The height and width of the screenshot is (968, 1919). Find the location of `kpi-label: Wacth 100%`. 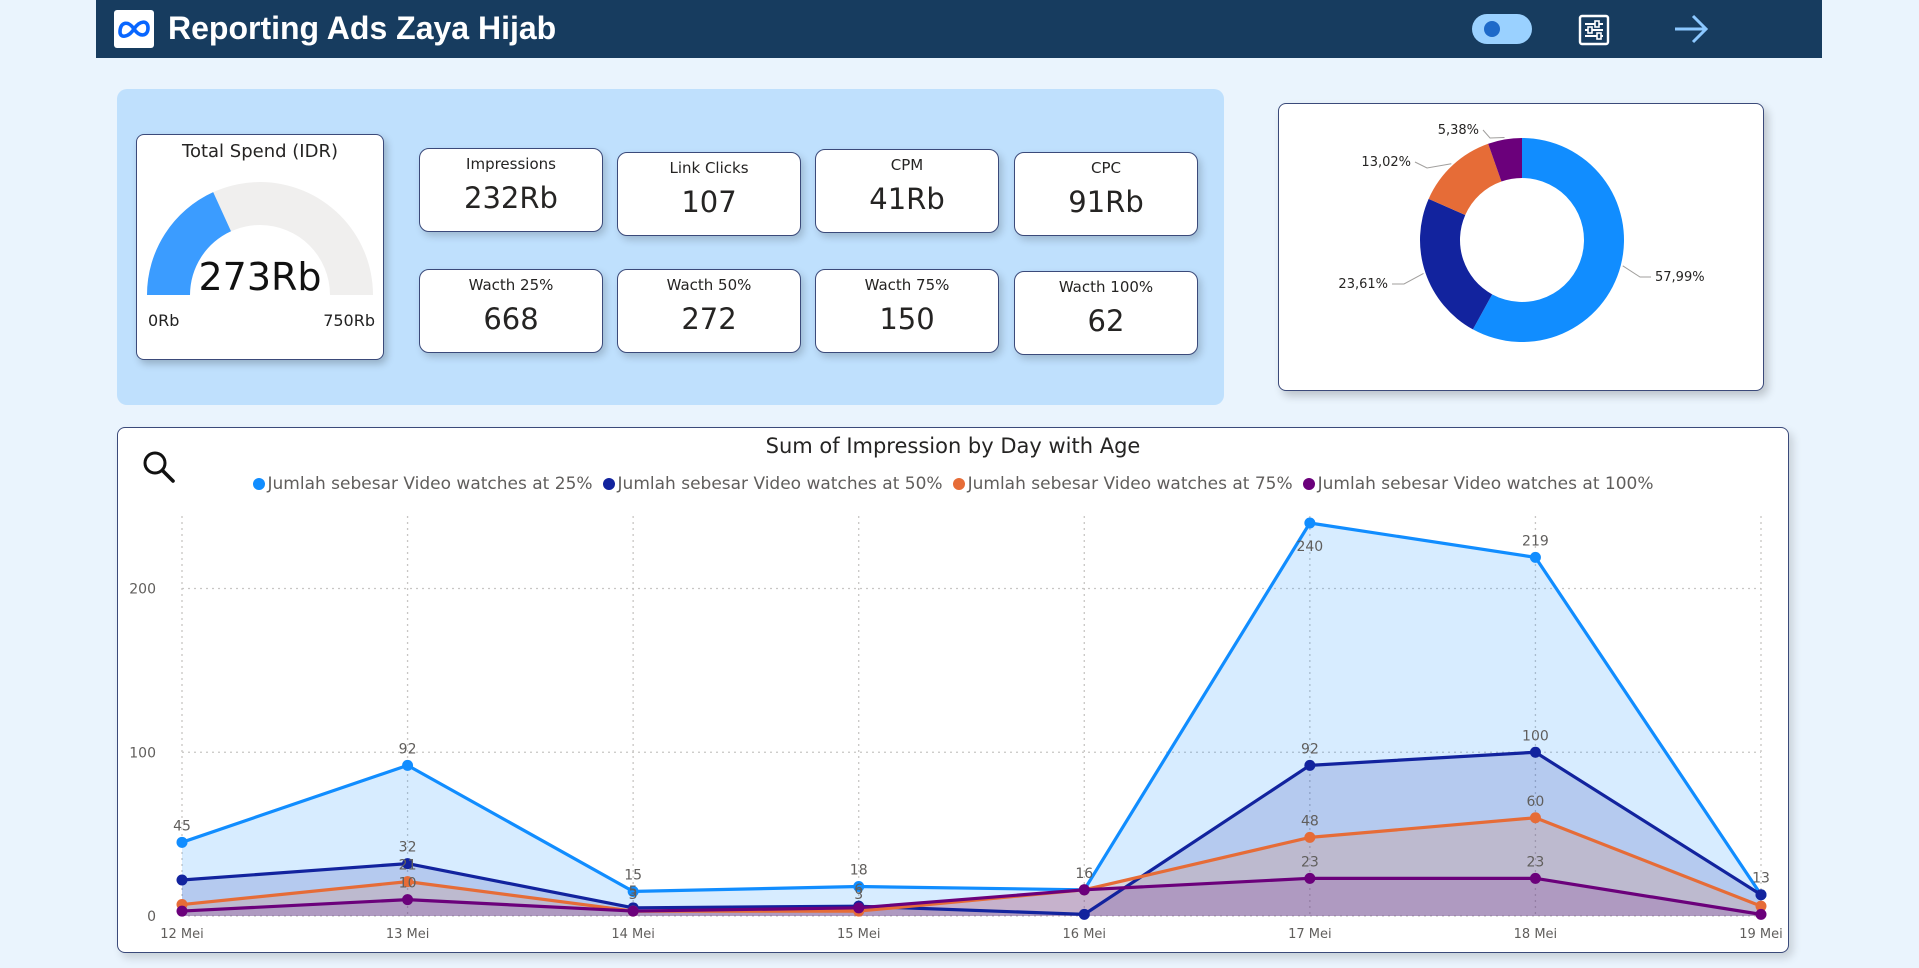

kpi-label: Wacth 100% is located at coordinates (1106, 287).